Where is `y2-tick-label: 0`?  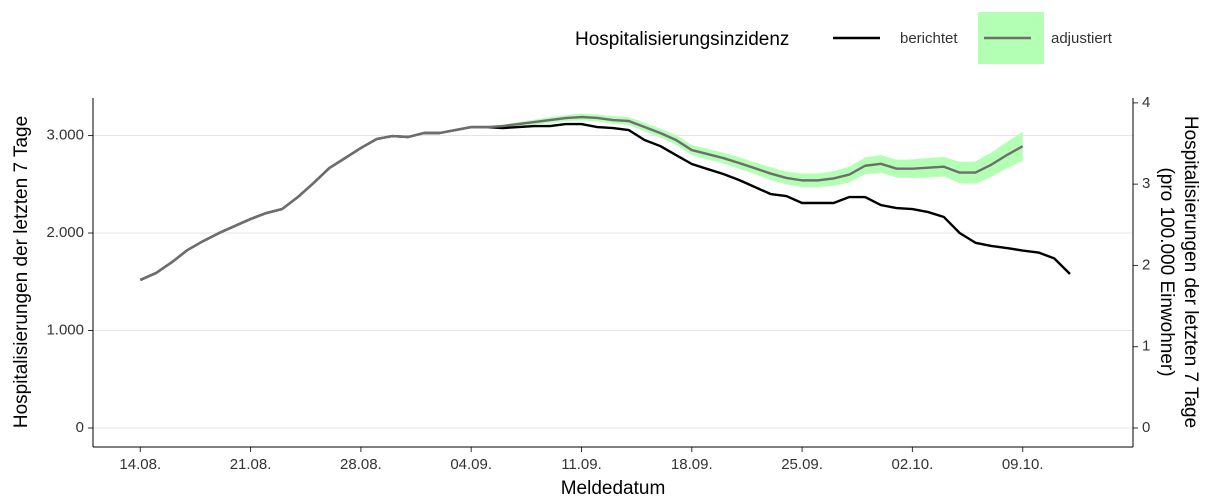
y2-tick-label: 0 is located at coordinates (1146, 427).